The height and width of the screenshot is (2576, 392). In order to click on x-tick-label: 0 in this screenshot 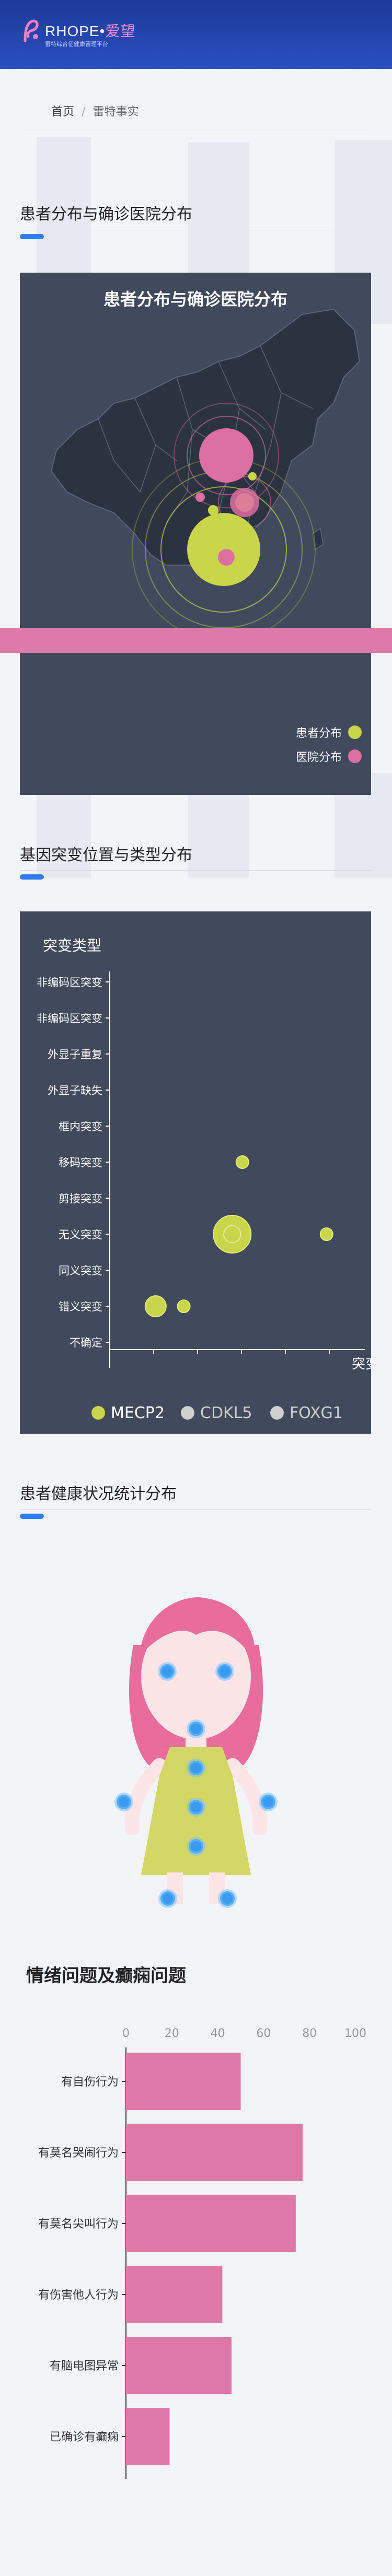, I will do `click(126, 2033)`.